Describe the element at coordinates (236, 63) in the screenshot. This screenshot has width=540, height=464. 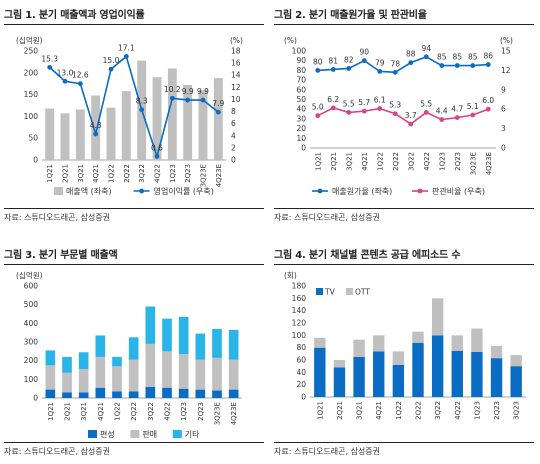
I see `y-tick-label-right: 16` at that location.